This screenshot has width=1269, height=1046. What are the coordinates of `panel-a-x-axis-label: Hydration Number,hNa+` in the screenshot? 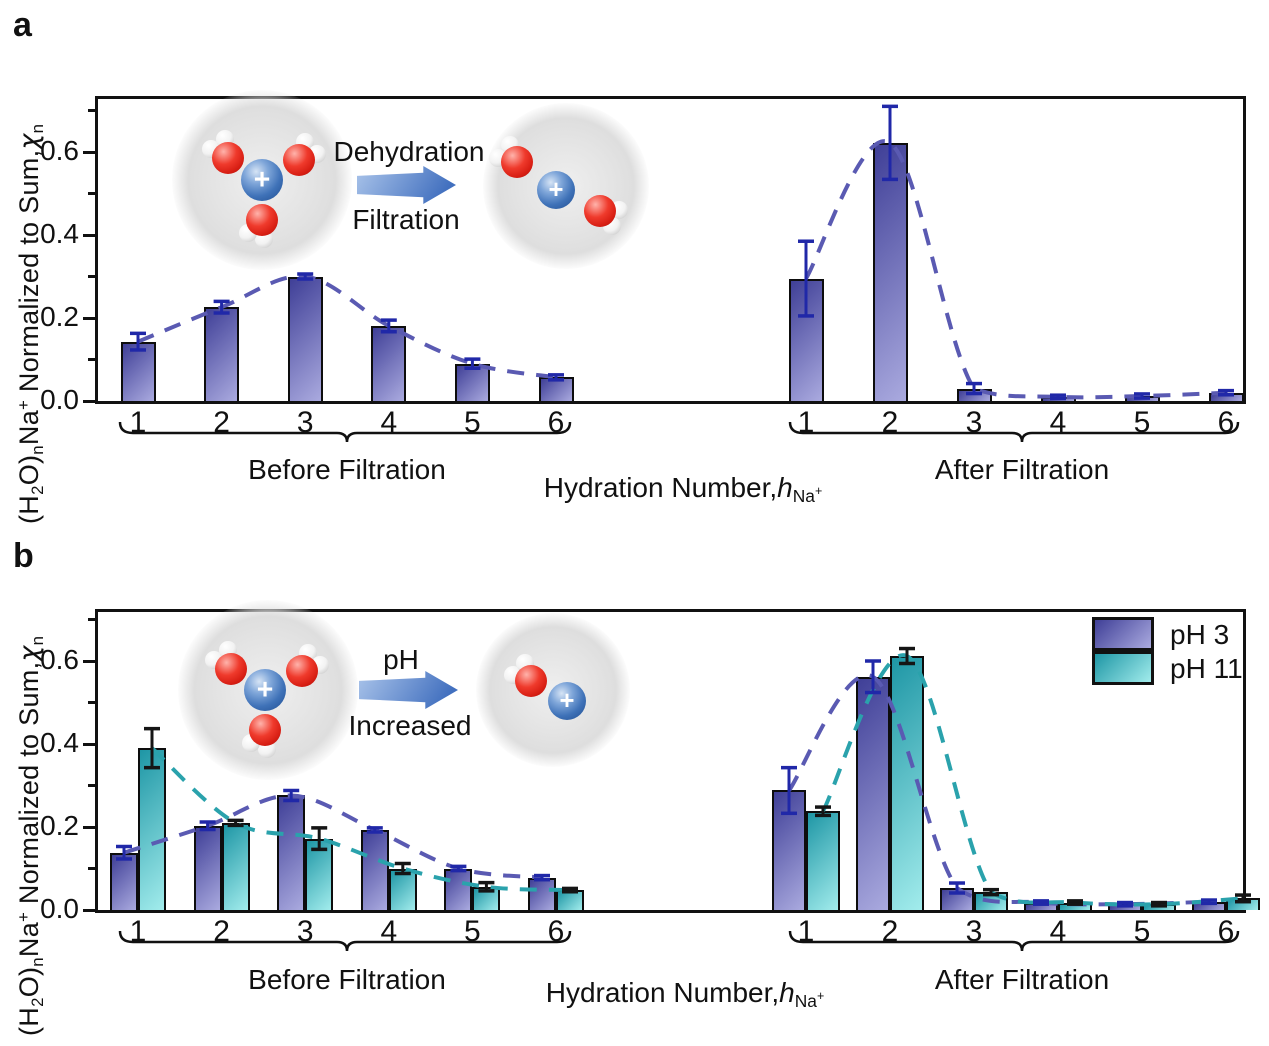 It's located at (683, 489).